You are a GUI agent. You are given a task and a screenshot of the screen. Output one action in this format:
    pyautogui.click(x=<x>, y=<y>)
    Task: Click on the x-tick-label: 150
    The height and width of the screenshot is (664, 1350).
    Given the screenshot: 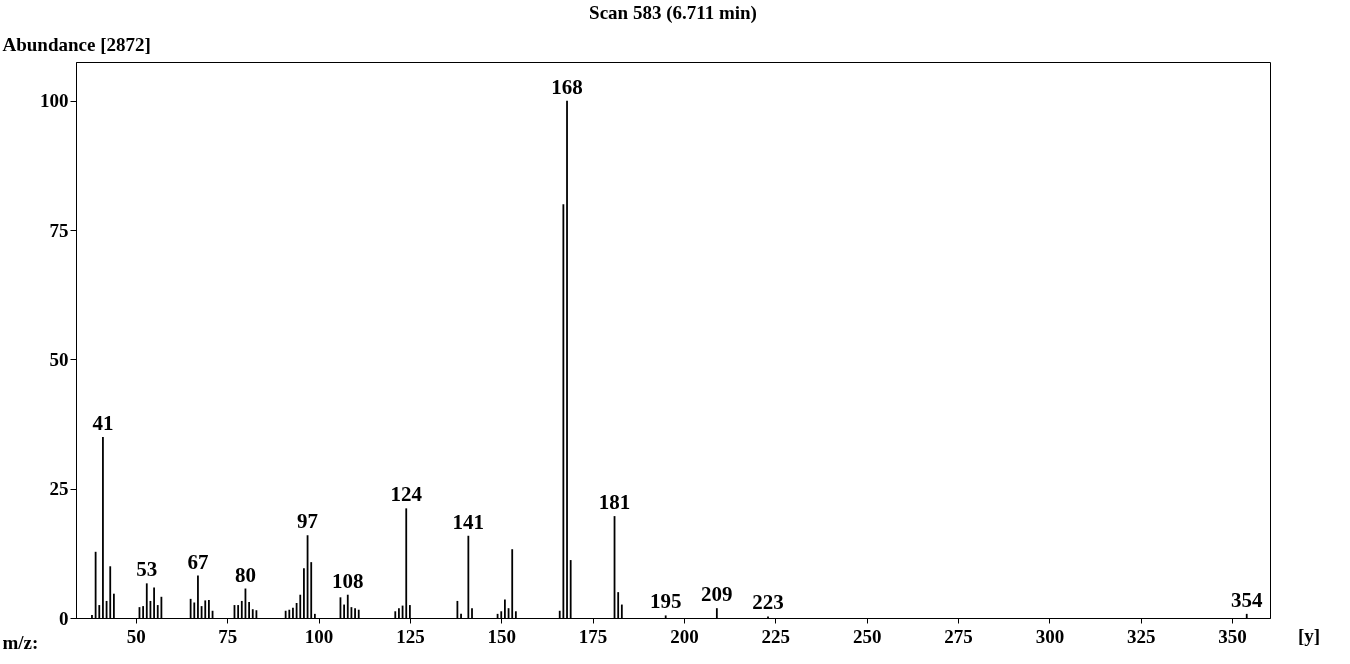 What is the action you would take?
    pyautogui.click(x=501, y=636)
    